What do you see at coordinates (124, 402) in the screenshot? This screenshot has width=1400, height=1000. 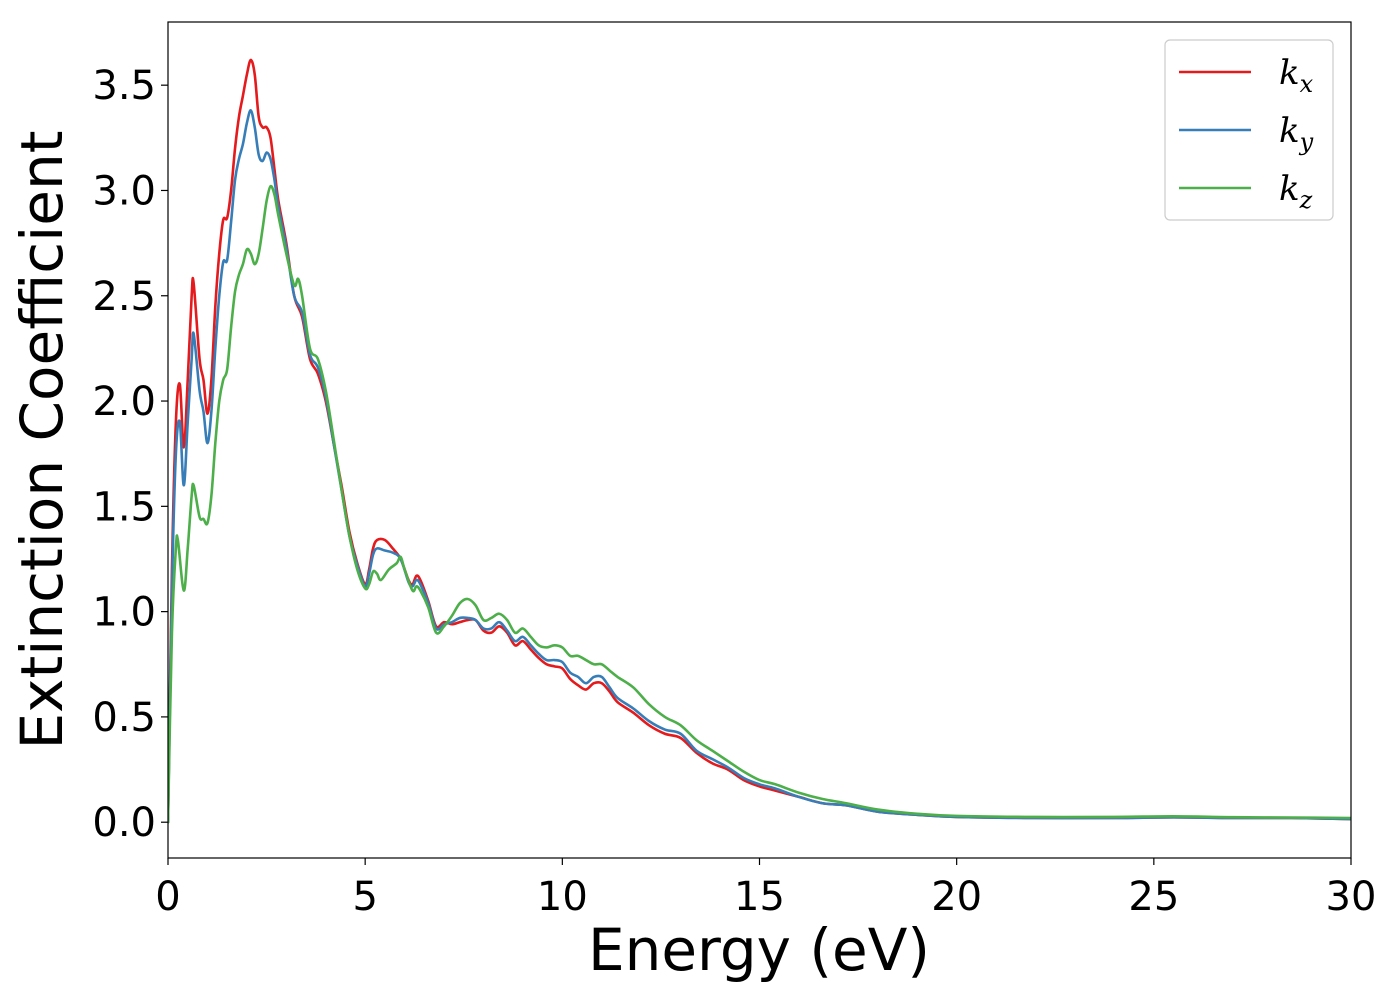 I see `y-tick-label: 2.0` at bounding box center [124, 402].